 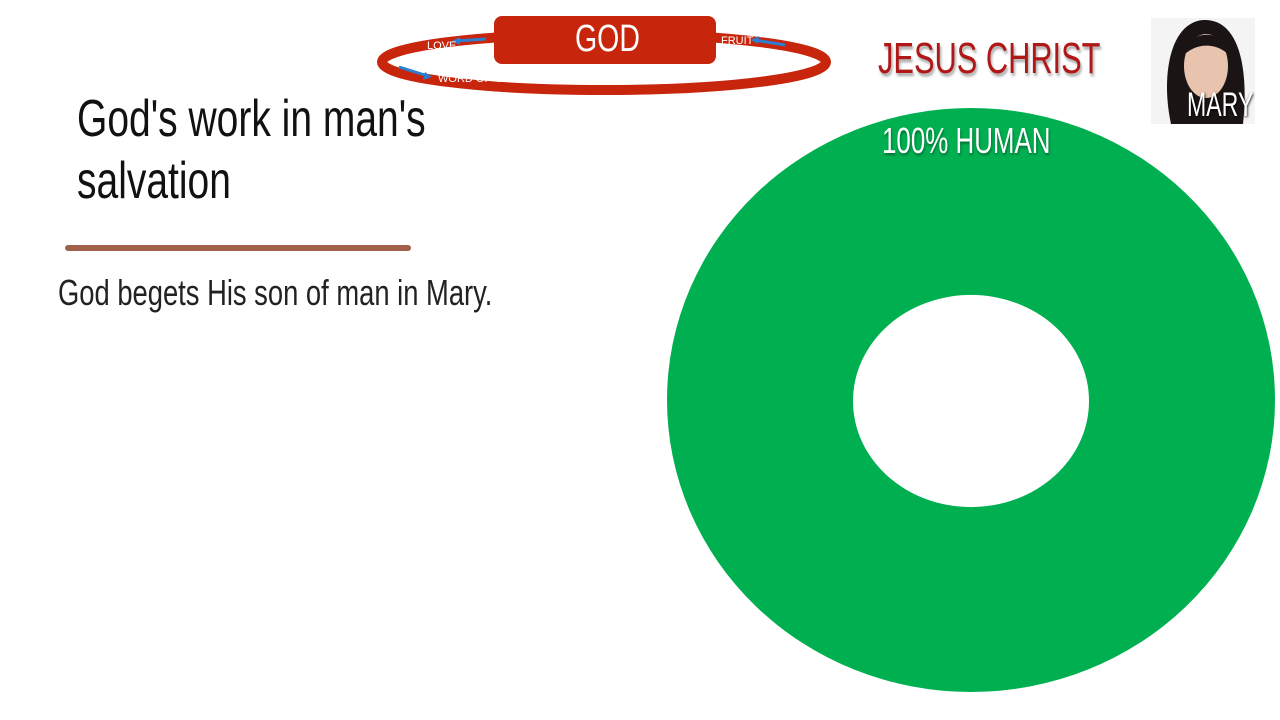 I want to click on word-of-god-label: WORD OF GOD, so click(x=478, y=79).